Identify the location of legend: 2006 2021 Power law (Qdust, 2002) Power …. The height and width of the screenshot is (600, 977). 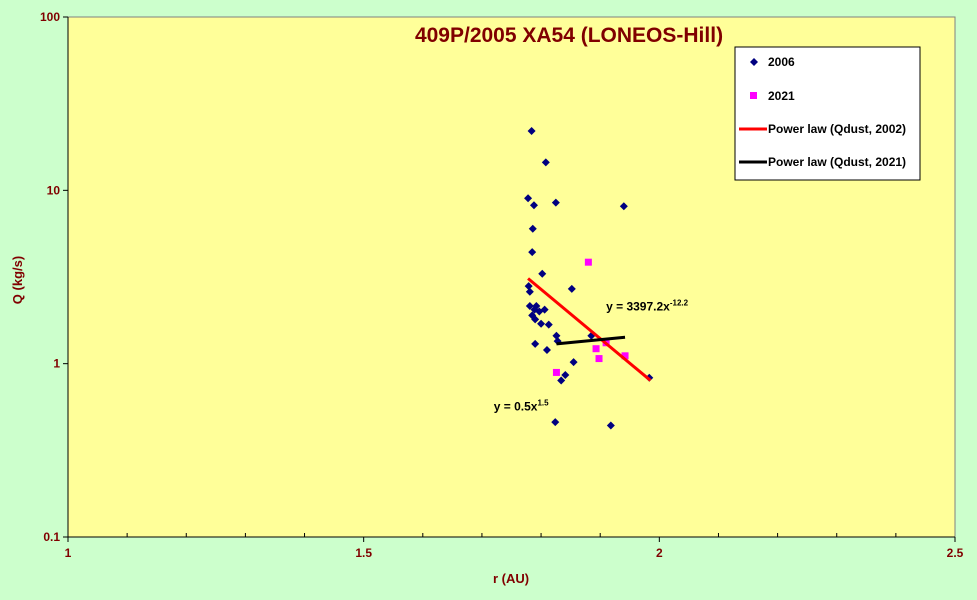
(827, 113).